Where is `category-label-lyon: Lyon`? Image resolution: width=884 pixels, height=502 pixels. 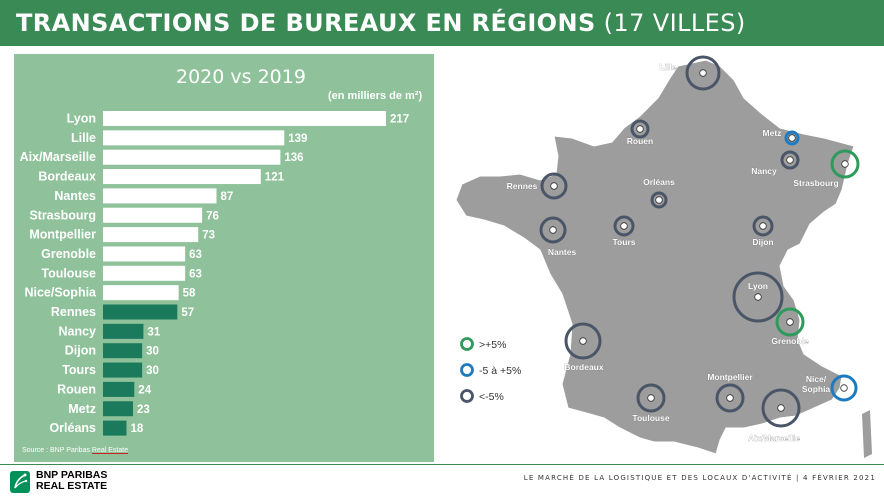
category-label-lyon: Lyon is located at coordinates (81, 119).